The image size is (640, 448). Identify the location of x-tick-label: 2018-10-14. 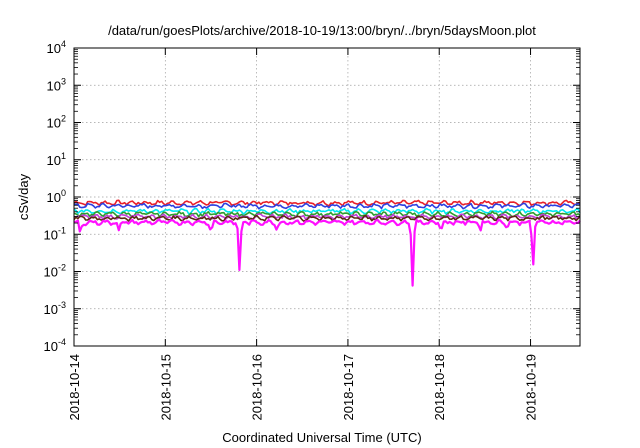
(74, 387).